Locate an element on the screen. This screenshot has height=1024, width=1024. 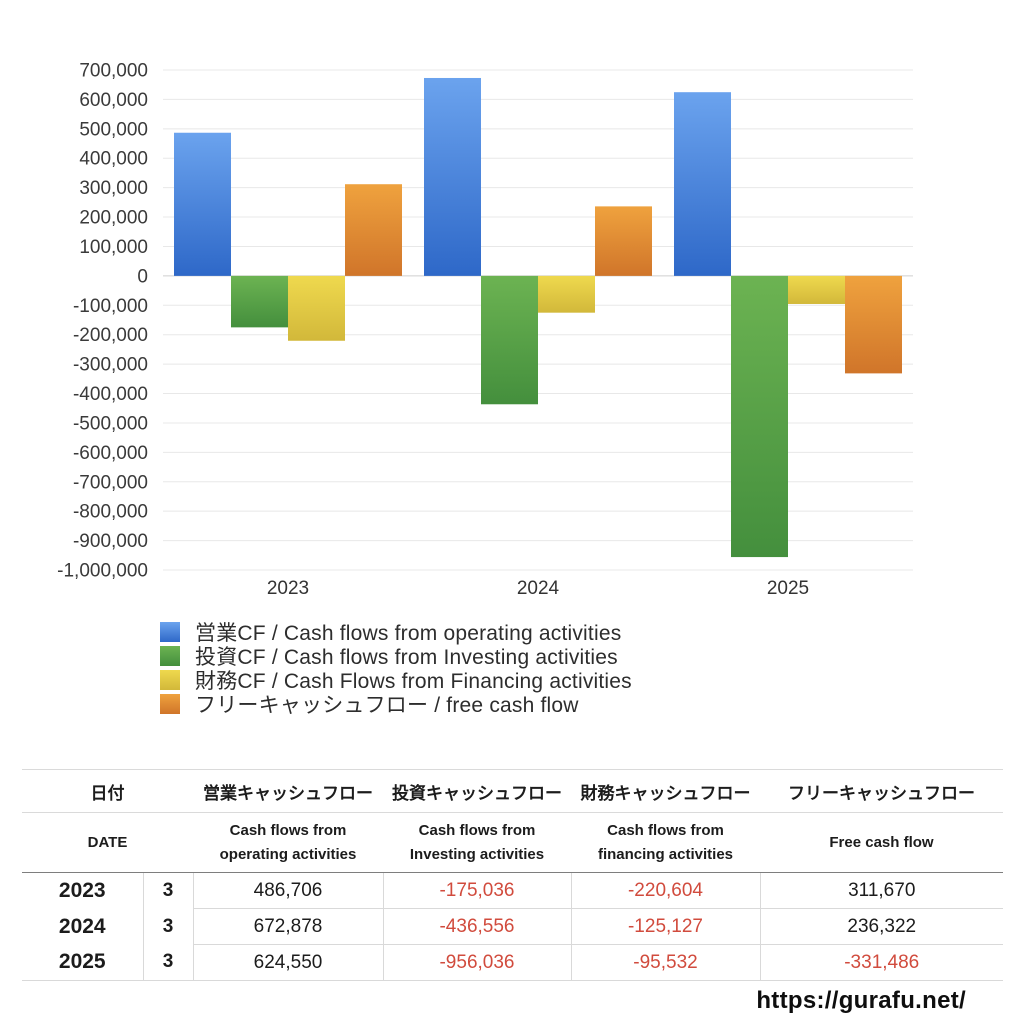
svg-text: -300,000 is located at coordinates (110, 365).